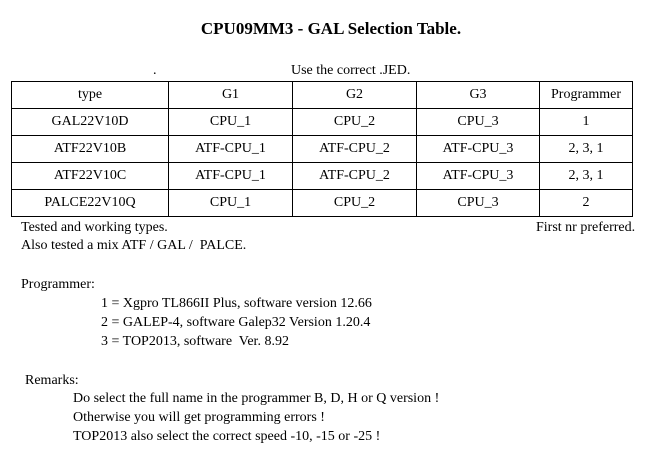 This screenshot has width=662, height=460. I want to click on header-type: type, so click(90, 95).